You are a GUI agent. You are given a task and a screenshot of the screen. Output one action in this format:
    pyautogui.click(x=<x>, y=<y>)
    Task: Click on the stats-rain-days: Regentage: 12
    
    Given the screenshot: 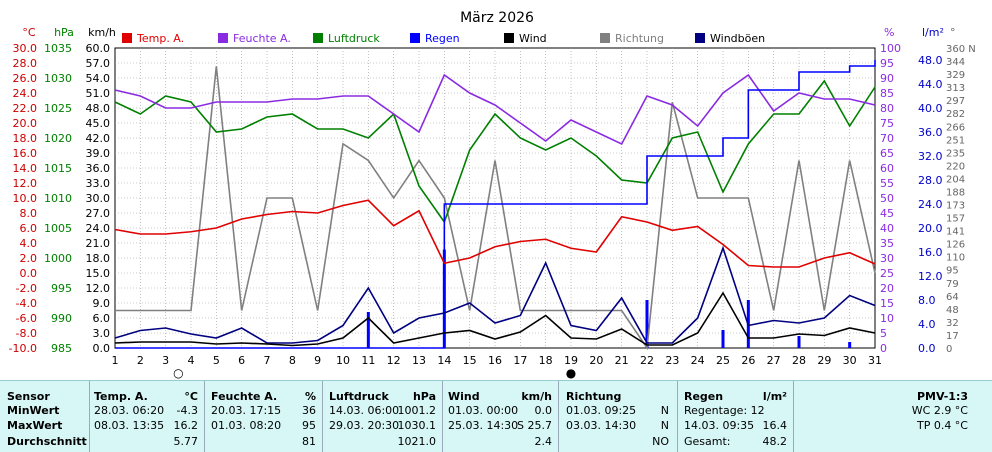 What is the action you would take?
    pyautogui.click(x=724, y=410)
    